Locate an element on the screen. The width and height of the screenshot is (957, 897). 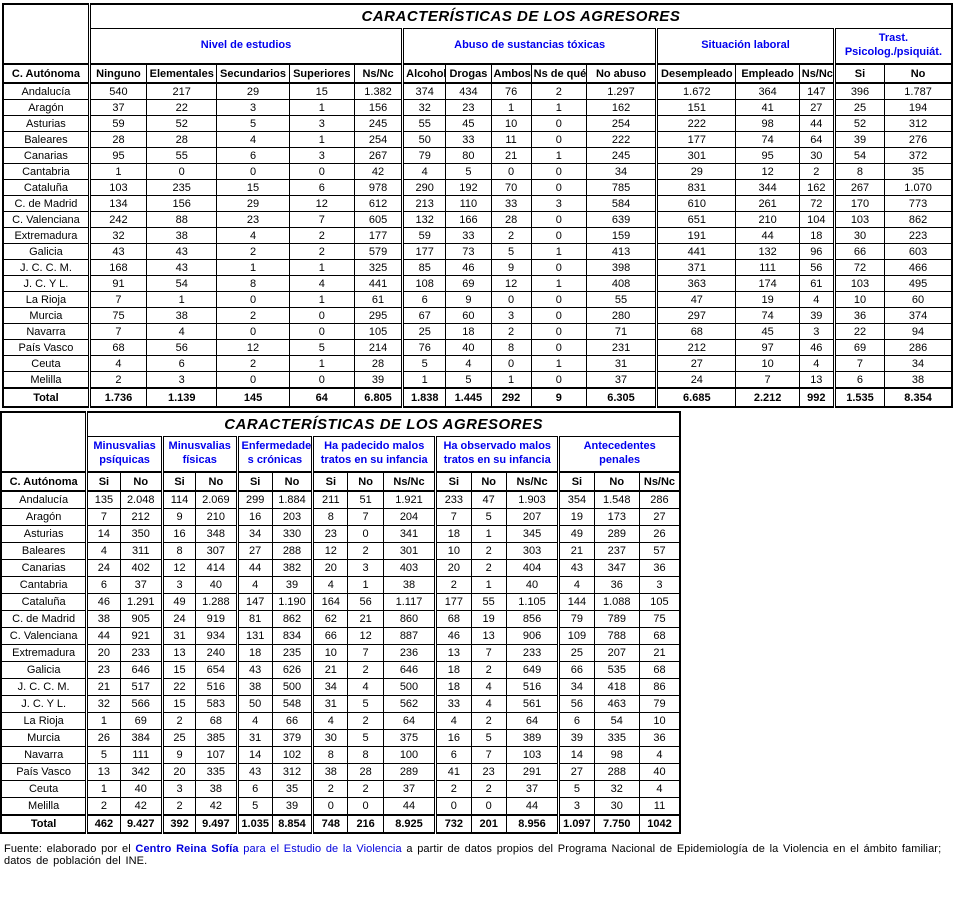
data-cell: 8 is located at coordinates (859, 171).